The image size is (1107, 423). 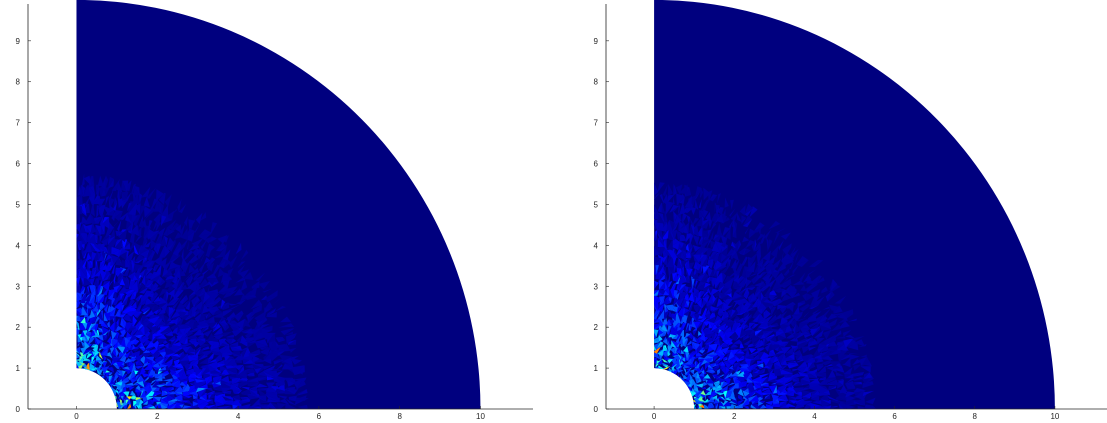 What do you see at coordinates (654, 416) in the screenshot?
I see `x-tick-label: 0` at bounding box center [654, 416].